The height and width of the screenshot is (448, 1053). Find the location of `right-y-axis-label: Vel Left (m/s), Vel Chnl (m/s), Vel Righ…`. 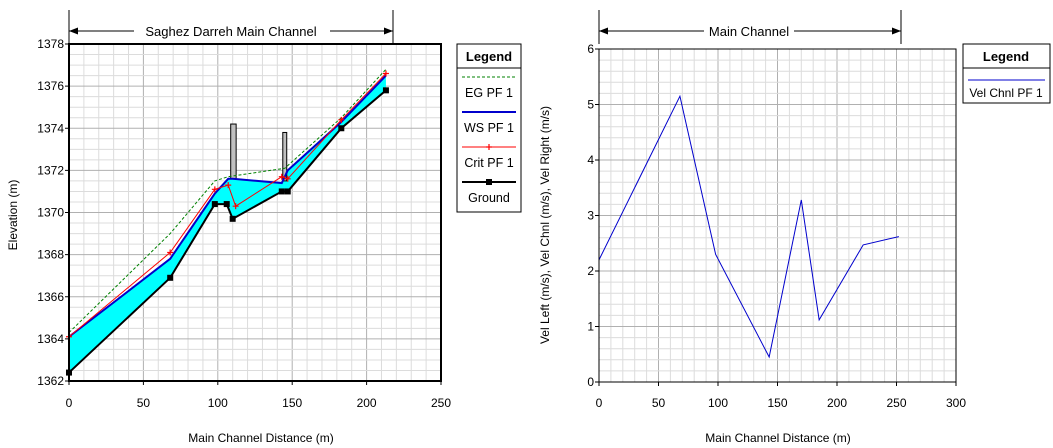

right-y-axis-label: Vel Left (m/s), Vel Chnl (m/s), Vel Righ… is located at coordinates (545, 225).